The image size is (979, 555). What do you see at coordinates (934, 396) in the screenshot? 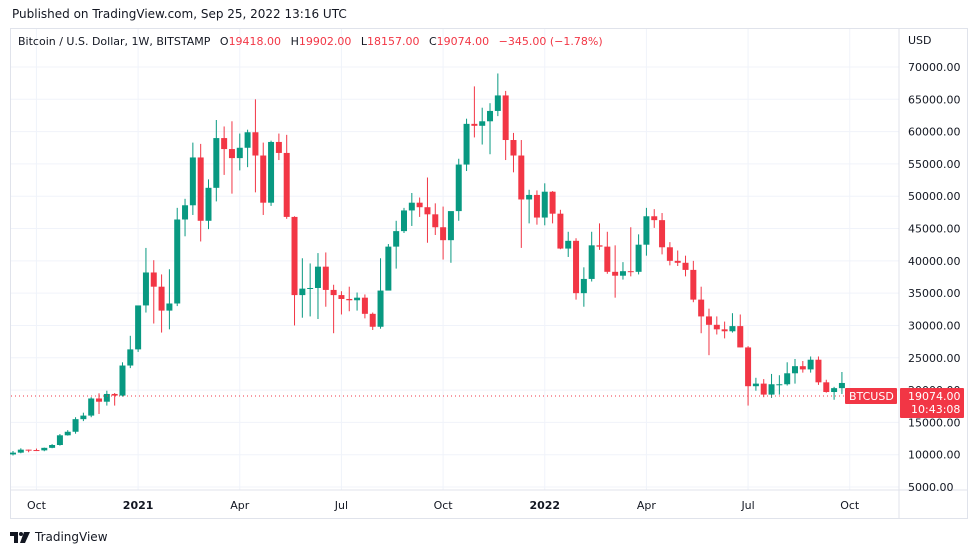
I see `price-badge-value: 19074.00` at bounding box center [934, 396].